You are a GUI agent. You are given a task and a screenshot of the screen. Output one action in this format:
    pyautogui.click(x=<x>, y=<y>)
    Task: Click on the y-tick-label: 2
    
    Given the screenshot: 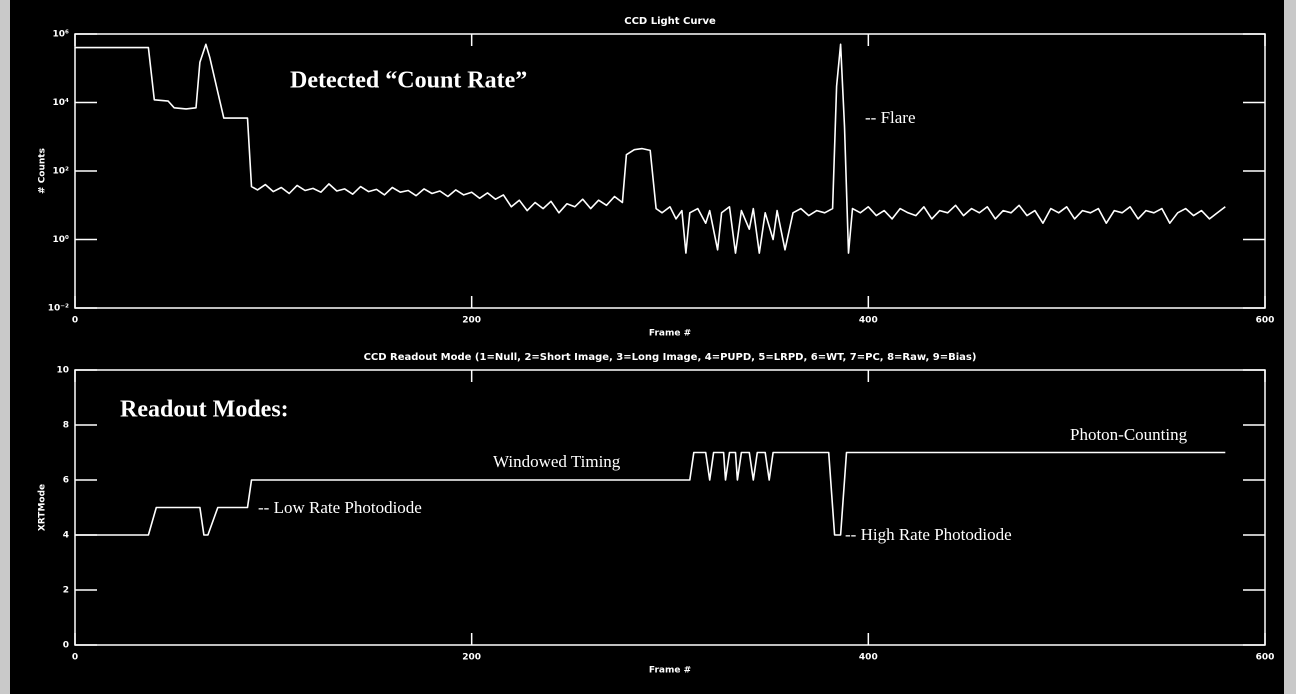 What is the action you would take?
    pyautogui.click(x=66, y=591)
    